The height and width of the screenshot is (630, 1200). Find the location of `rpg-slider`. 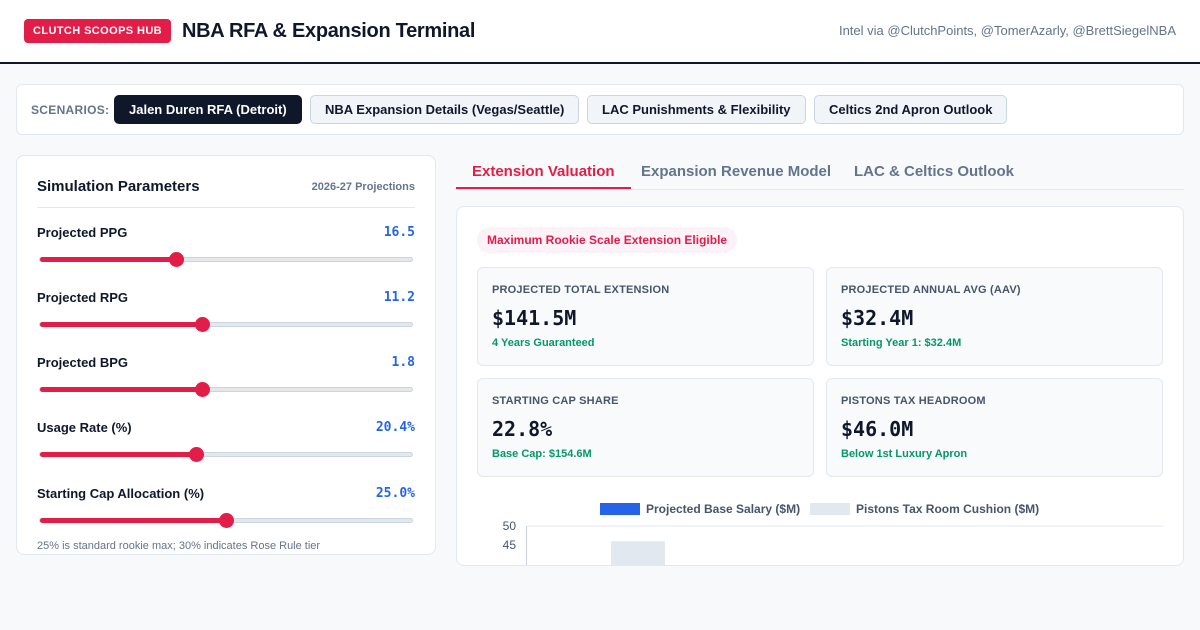

rpg-slider is located at coordinates (226, 324).